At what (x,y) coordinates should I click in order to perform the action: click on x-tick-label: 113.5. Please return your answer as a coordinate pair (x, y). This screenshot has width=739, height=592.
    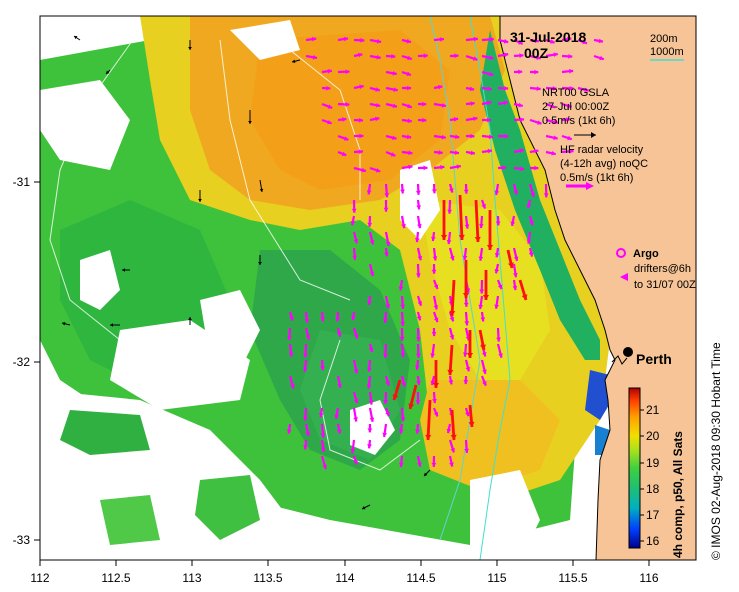
    Looking at the image, I should click on (267, 578).